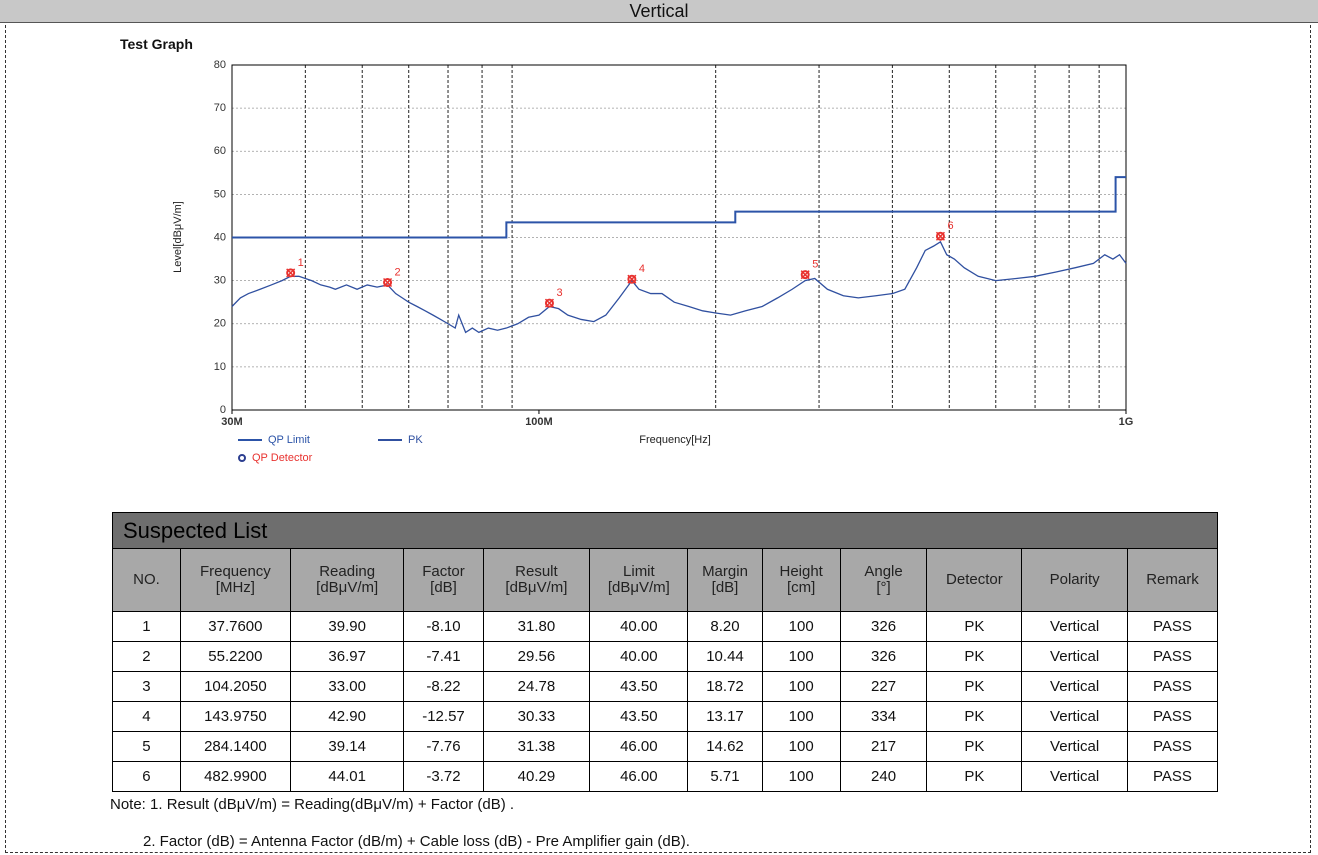 This screenshot has width=1318, height=855. What do you see at coordinates (235, 776) in the screenshot?
I see `table-cell: 482.9900` at bounding box center [235, 776].